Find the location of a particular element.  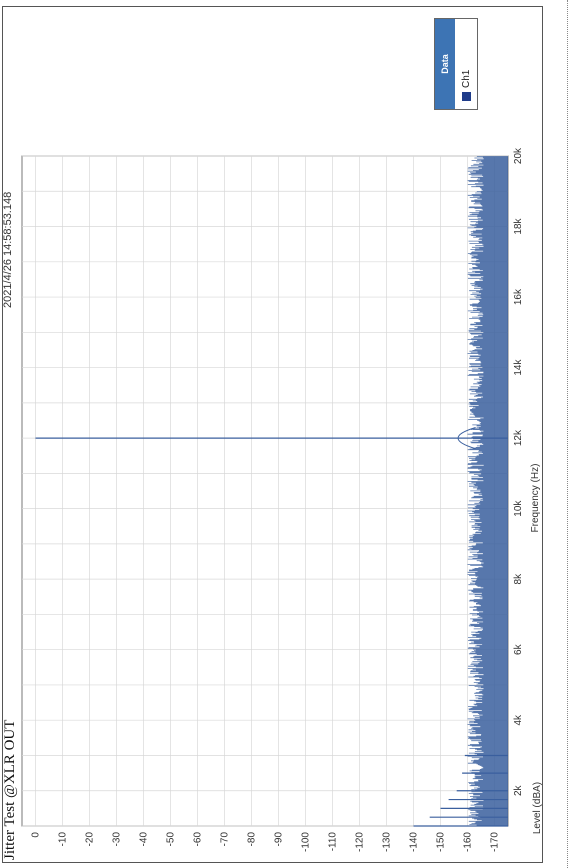

y-tick-label: -20 is located at coordinates (90, 839).